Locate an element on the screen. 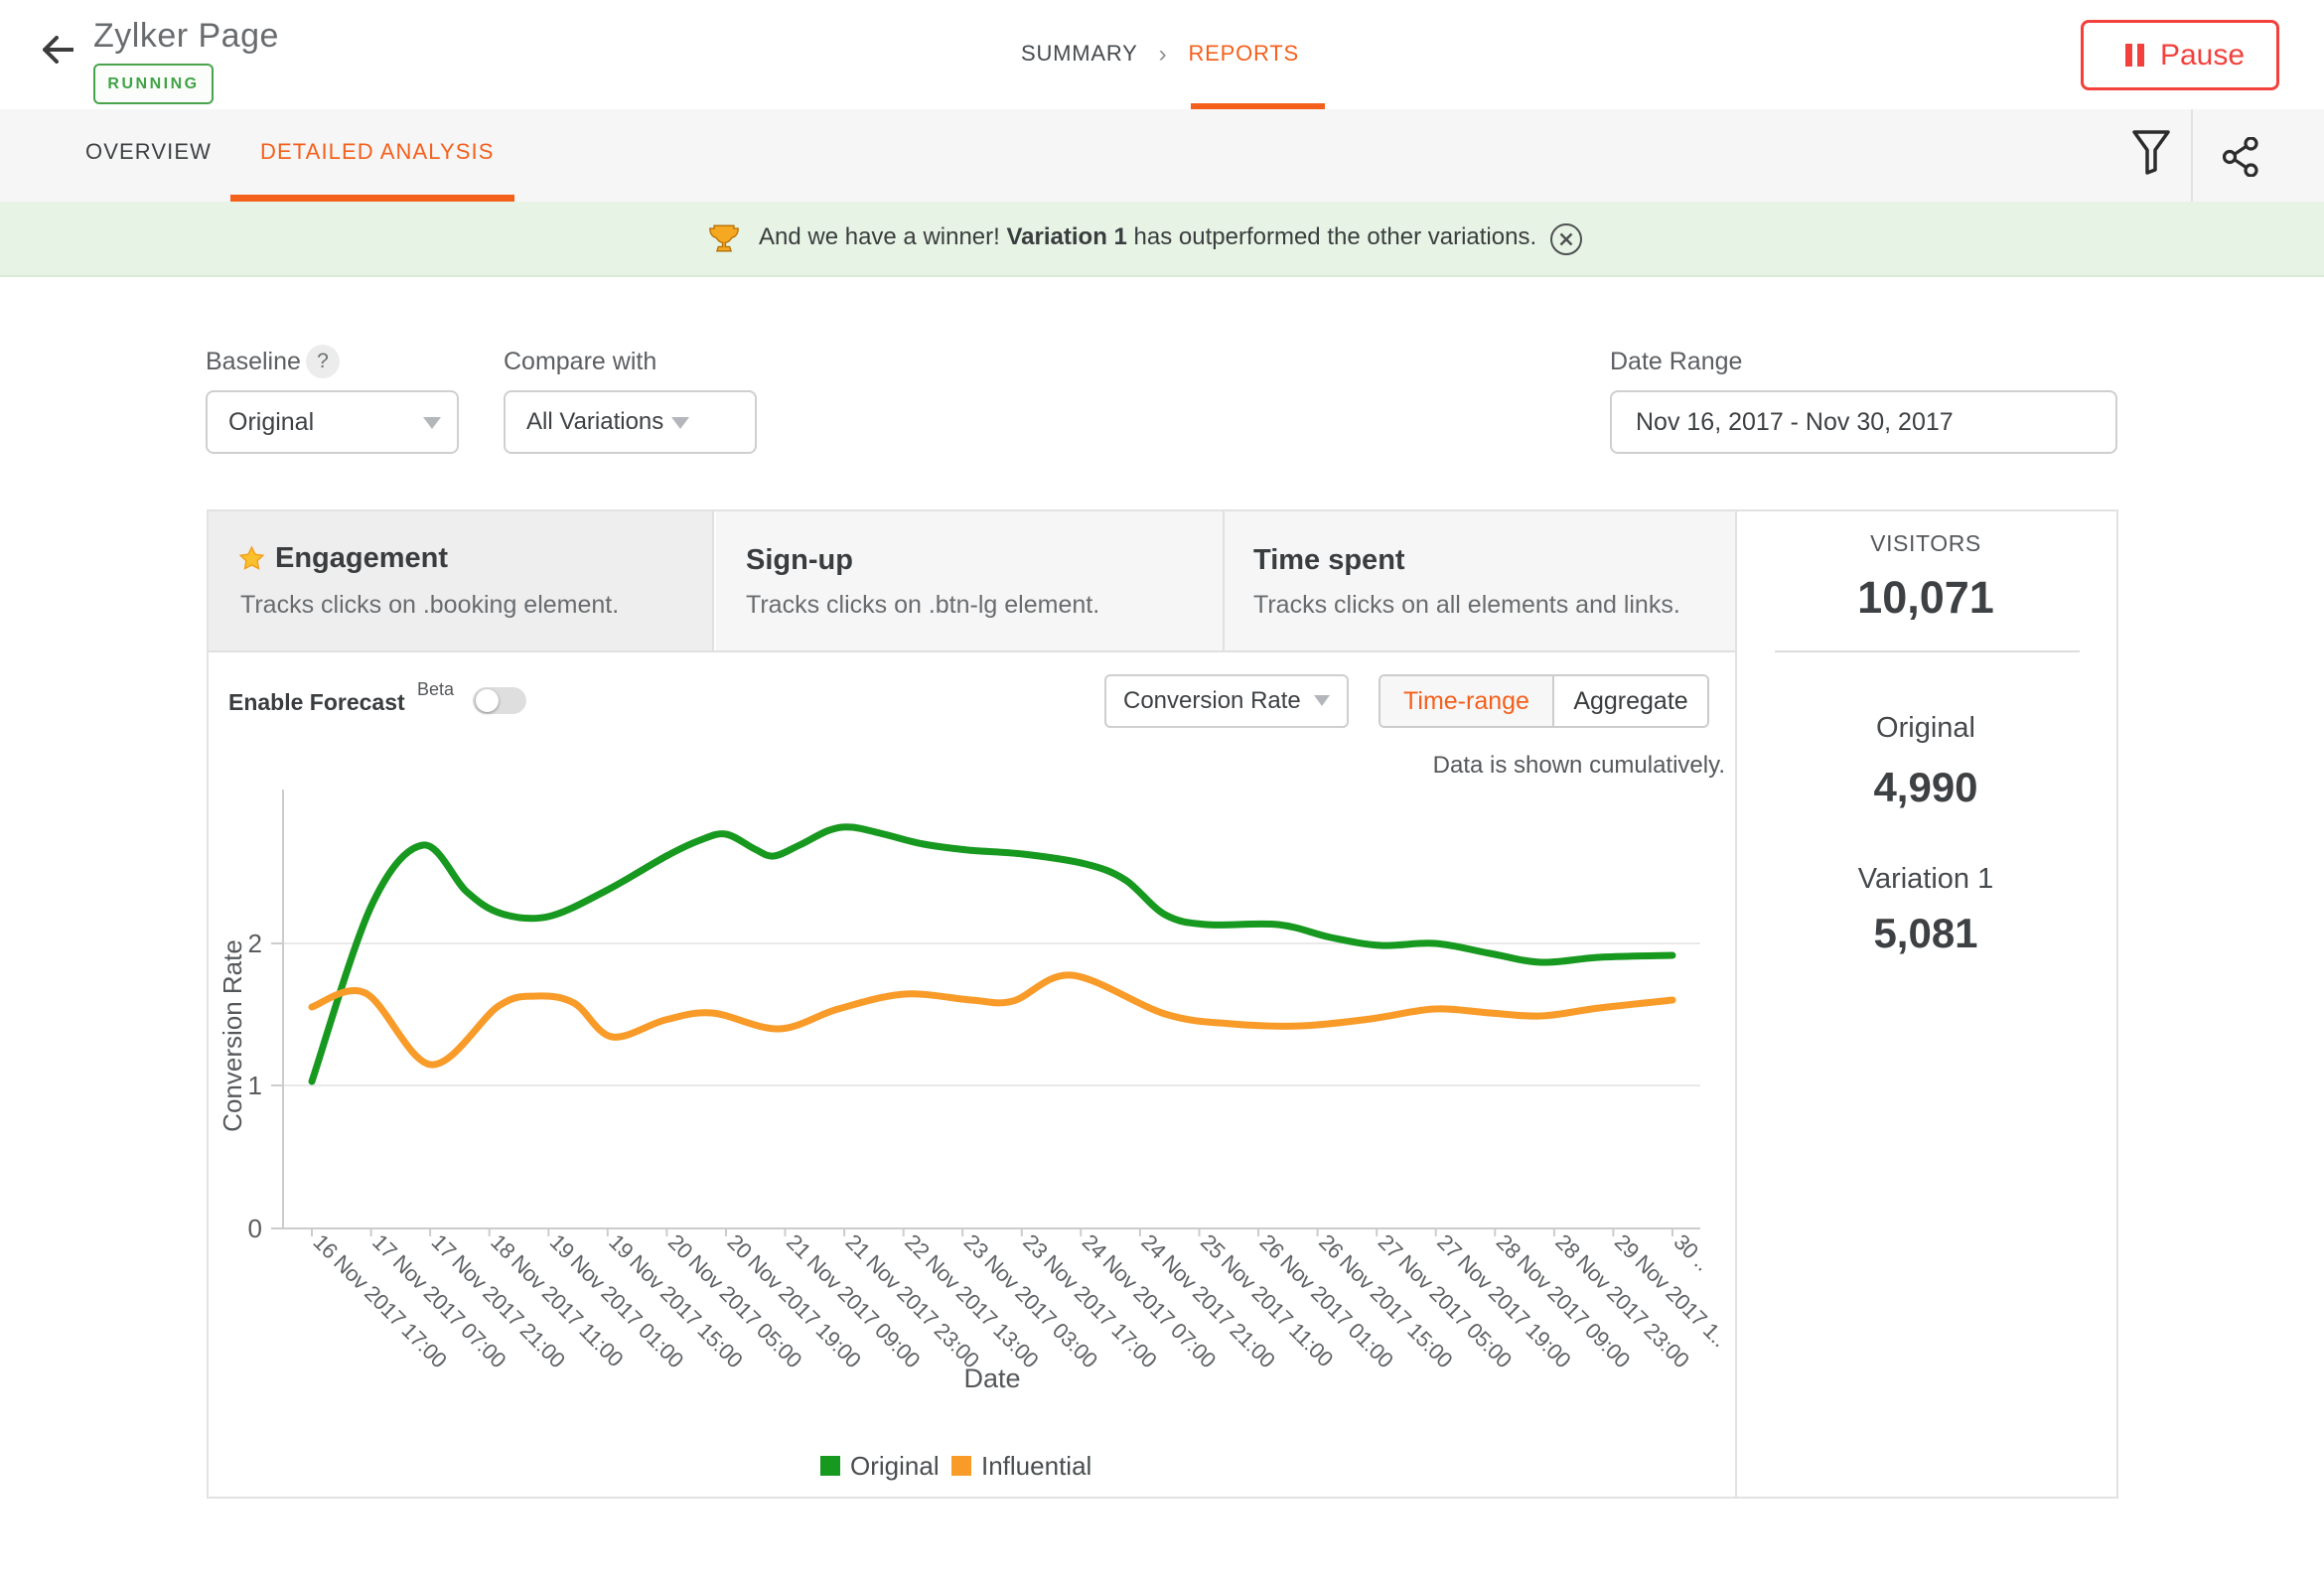  svg-text: Conversion Rate is located at coordinates (232, 1035).